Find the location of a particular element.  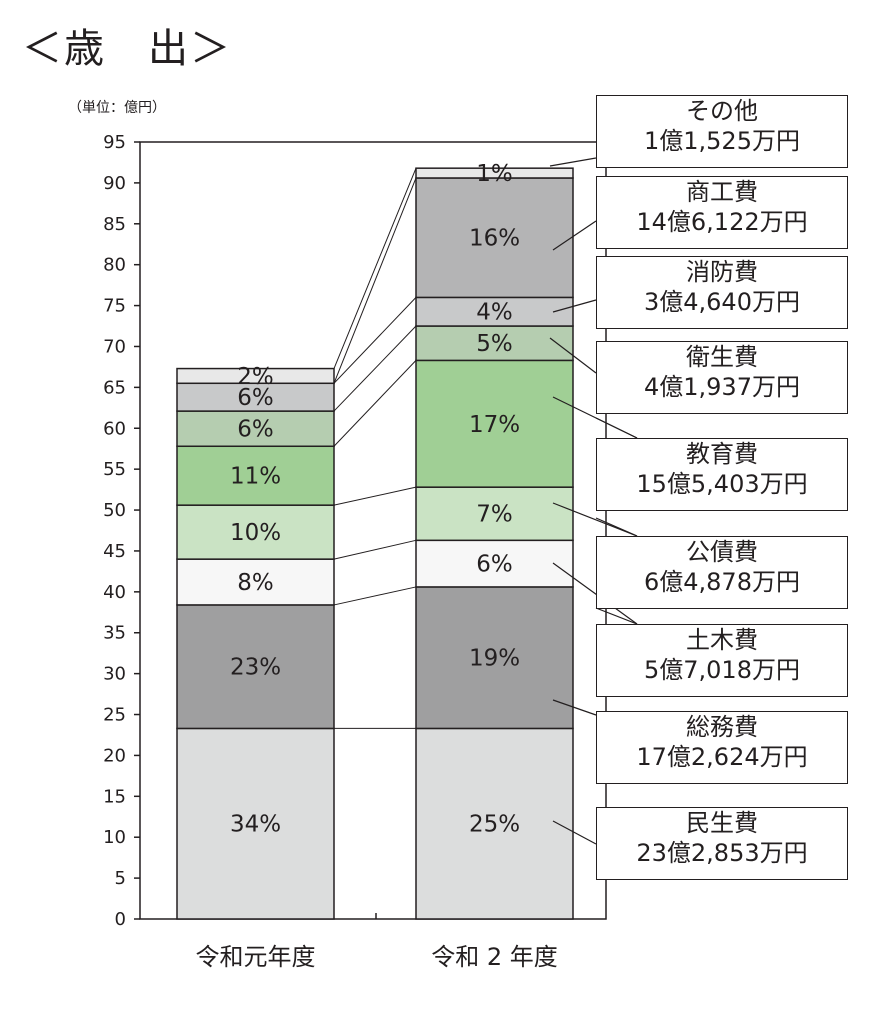

bar-pct-label: 1% is located at coordinates (494, 174).